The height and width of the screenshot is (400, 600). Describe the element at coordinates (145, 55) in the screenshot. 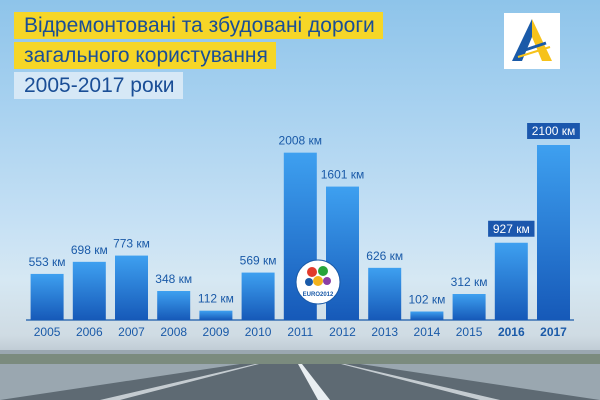

I see `chart-title-line-2: загального користування` at that location.